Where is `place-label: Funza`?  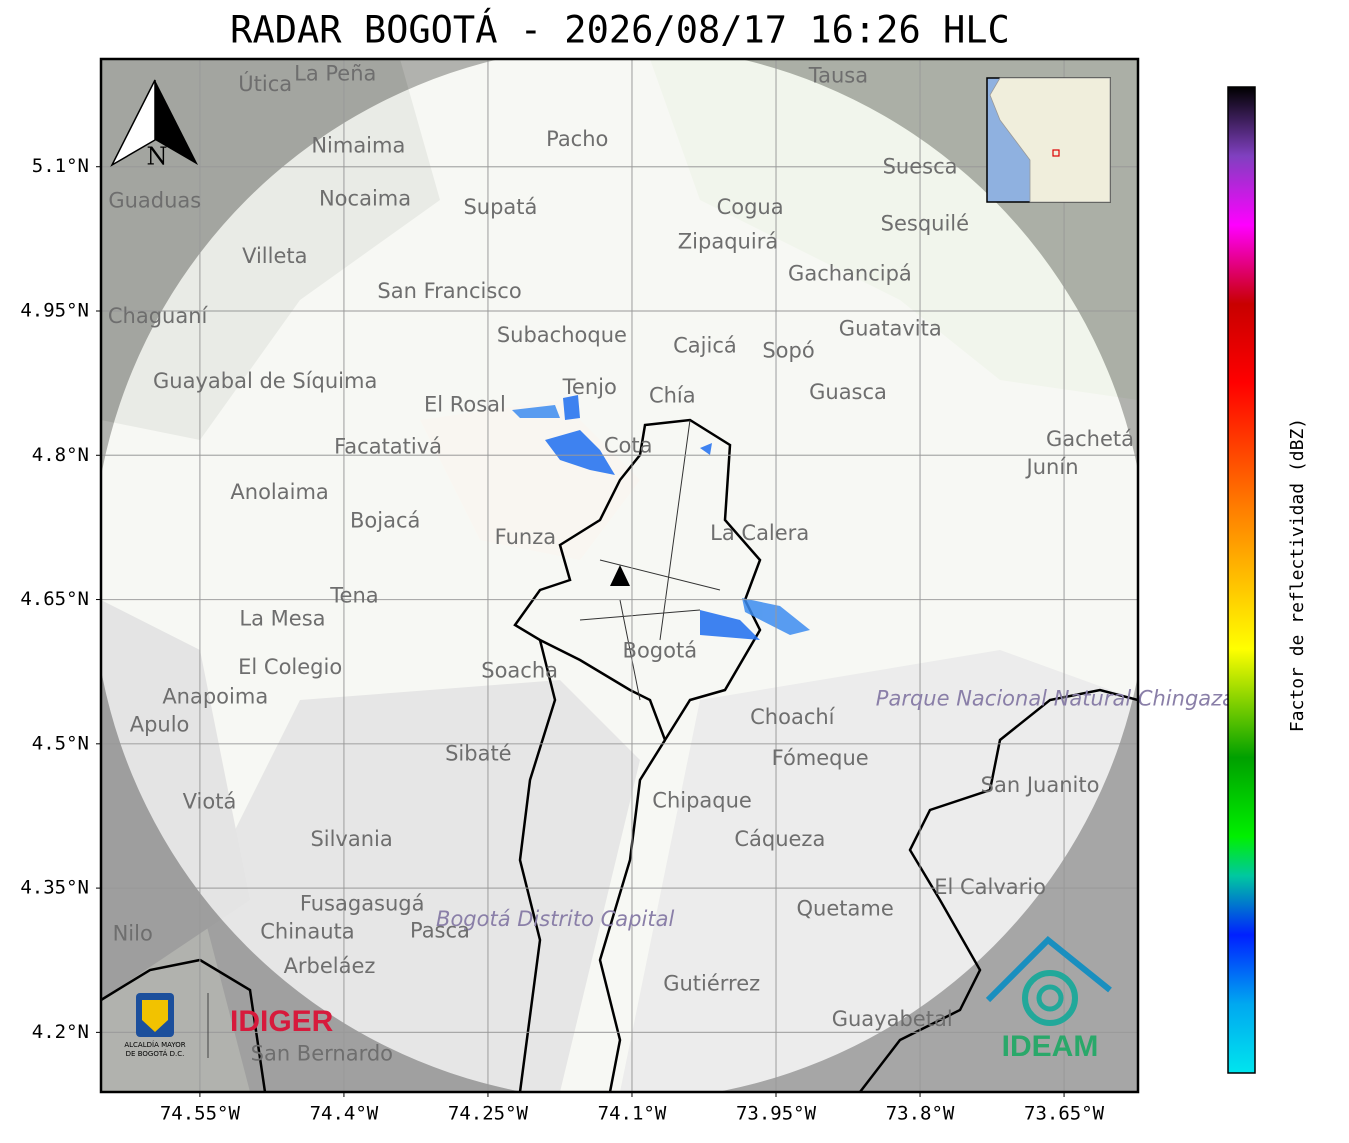 place-label: Funza is located at coordinates (525, 537).